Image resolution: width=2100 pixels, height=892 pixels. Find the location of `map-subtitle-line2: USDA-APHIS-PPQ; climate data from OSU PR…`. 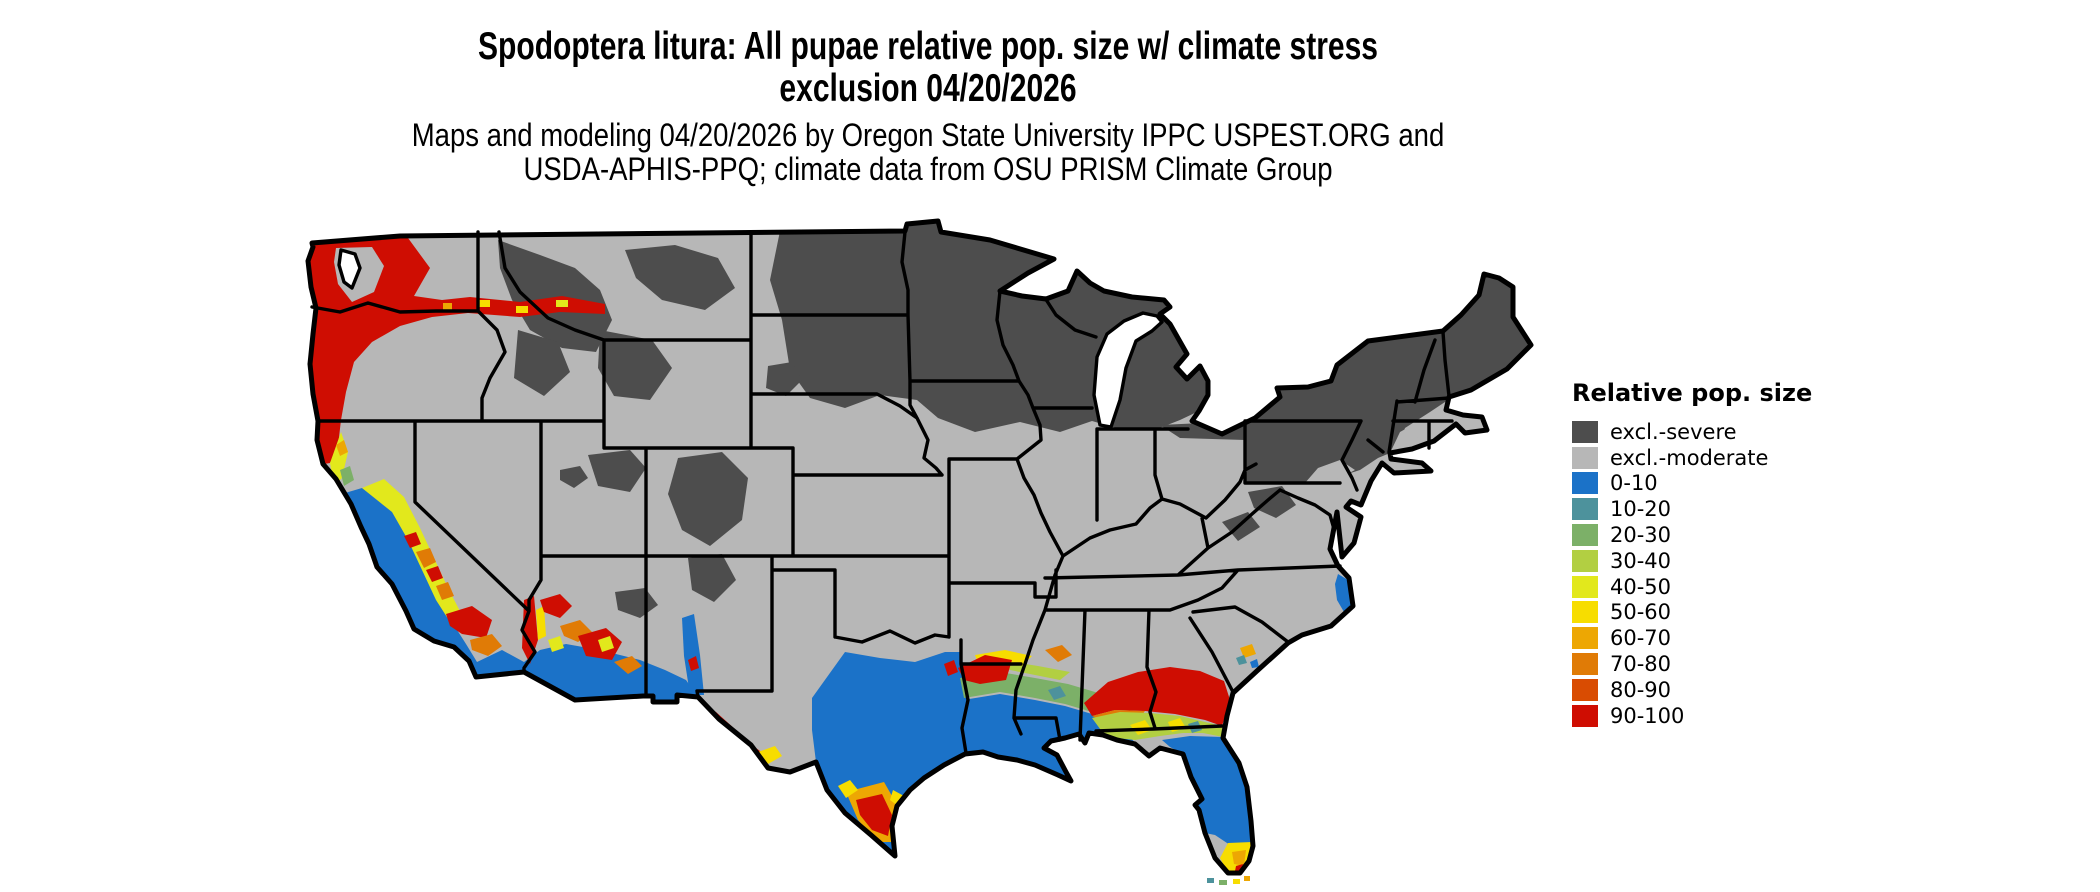

map-subtitle-line2: USDA-APHIS-PPQ; climate data from OSU PR… is located at coordinates (928, 169).